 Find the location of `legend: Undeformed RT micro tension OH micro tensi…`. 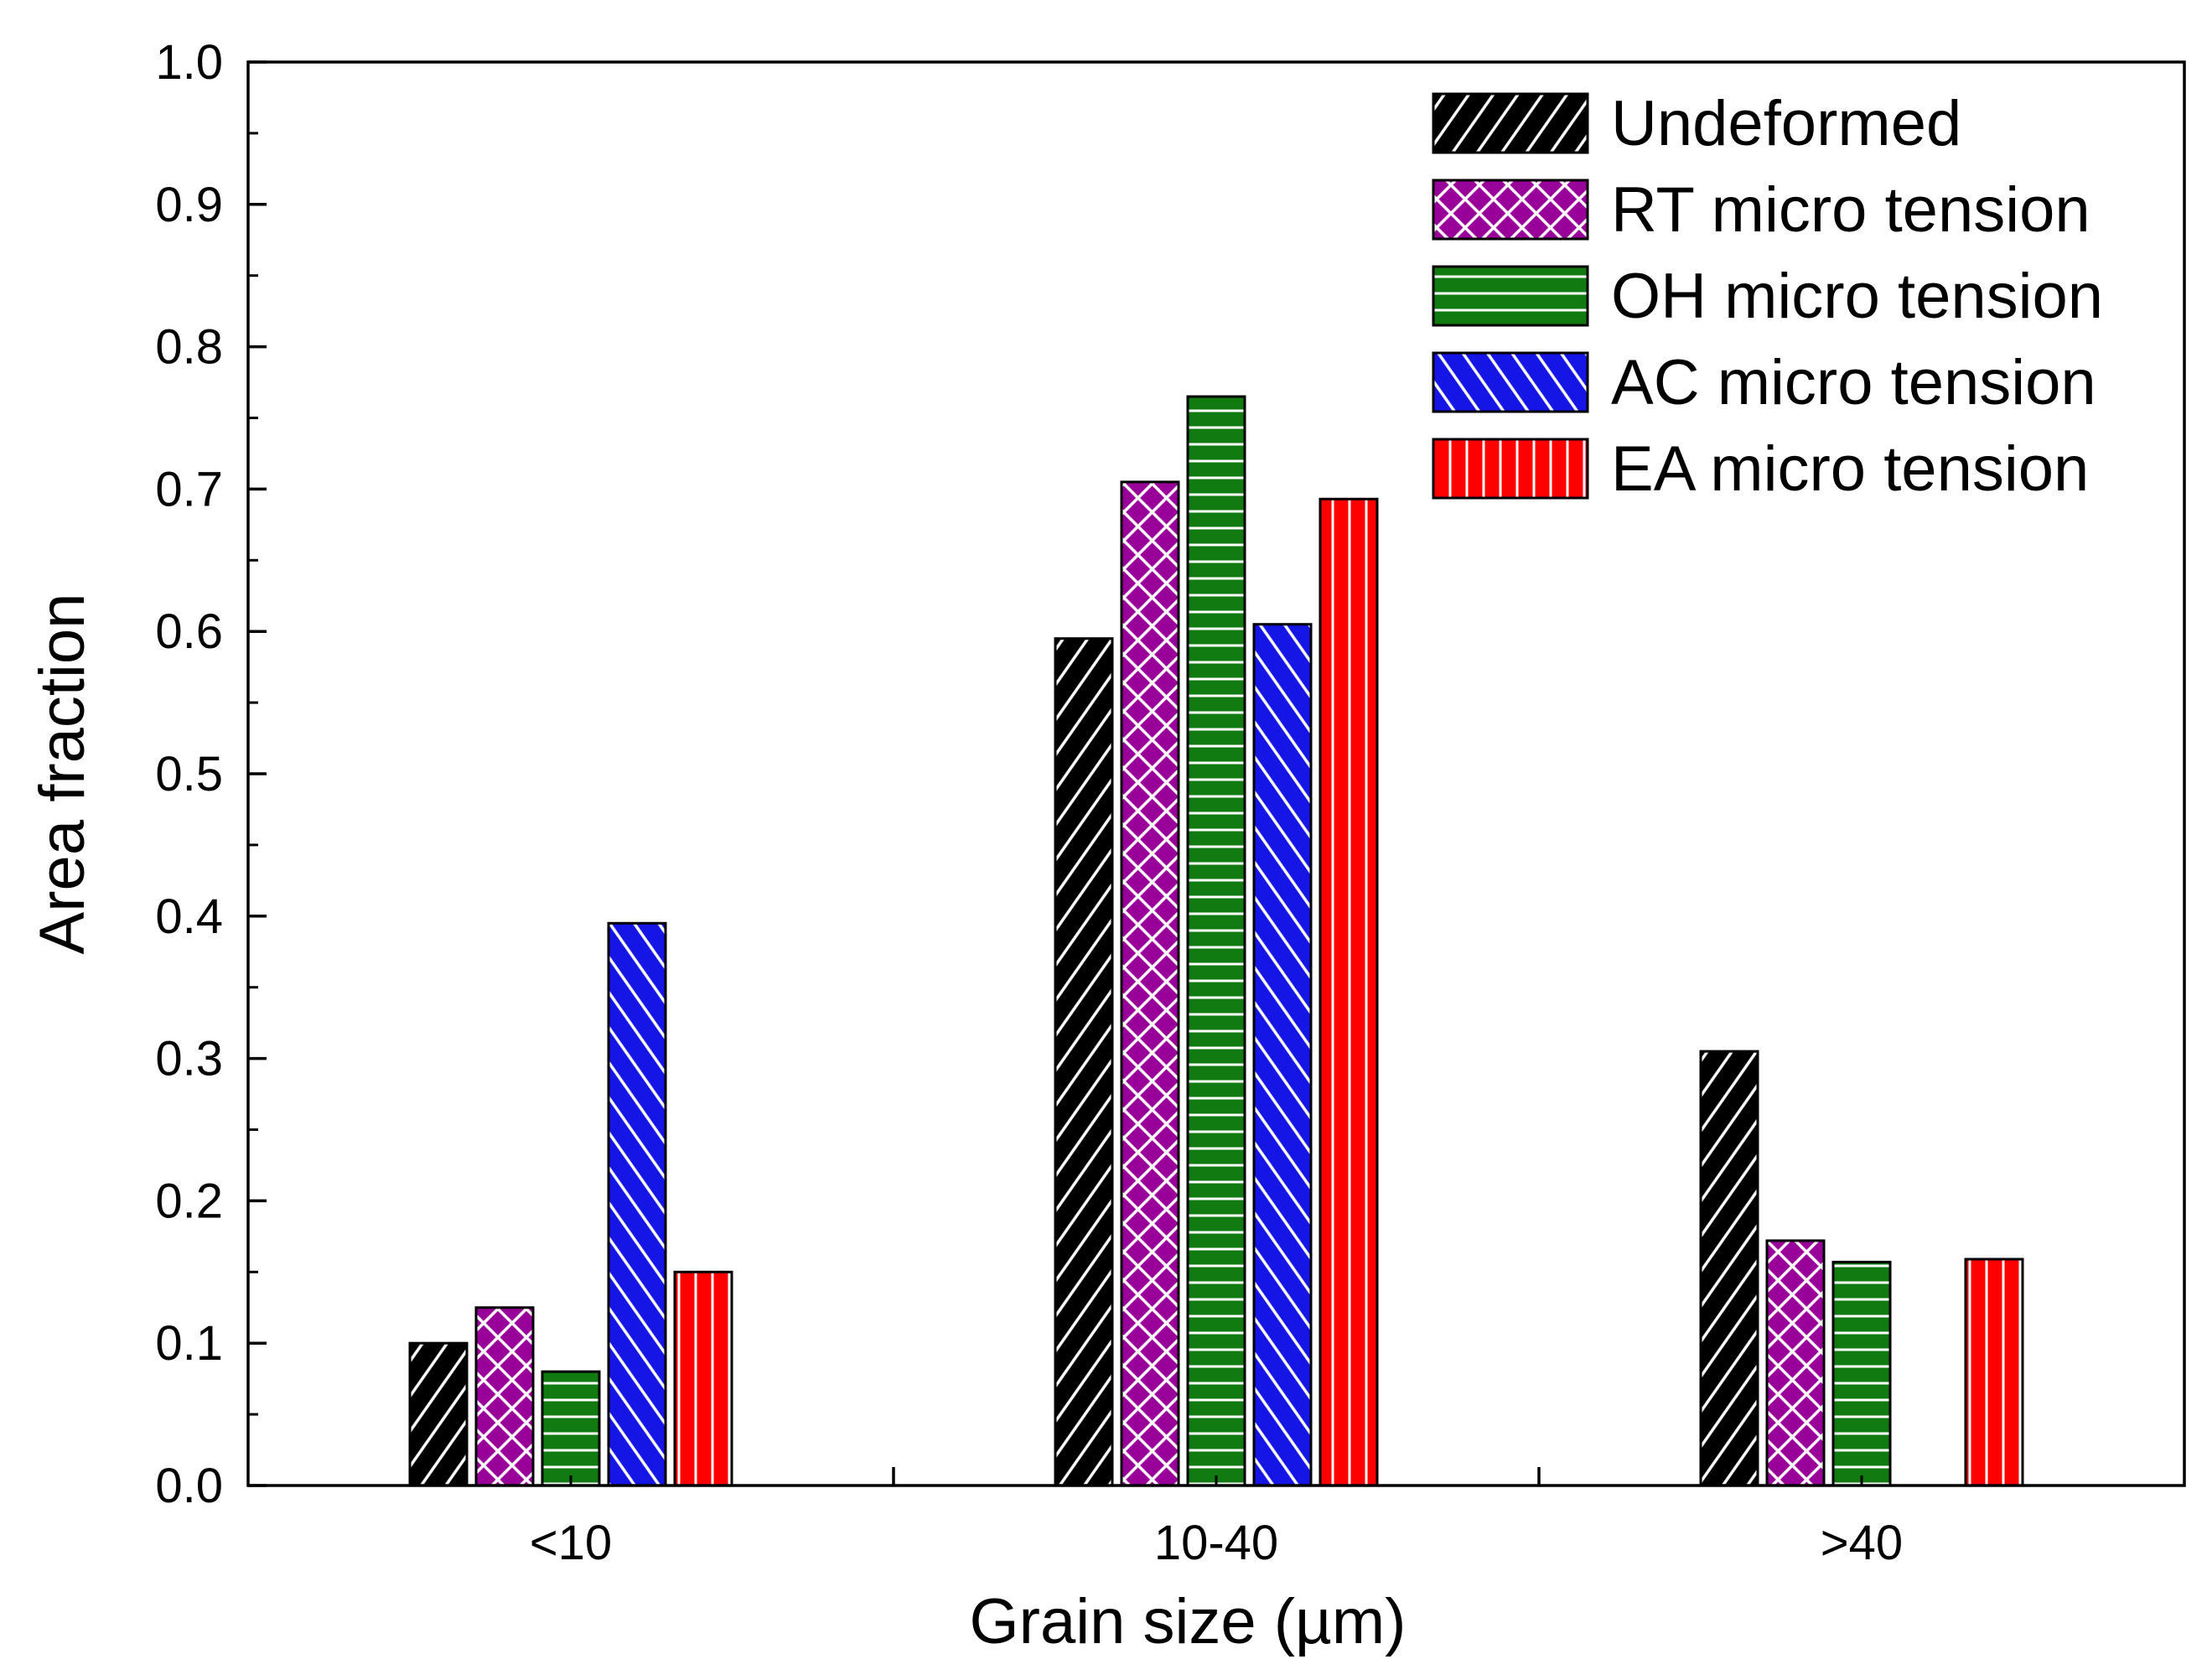

legend: Undeformed RT micro tension OH micro tensi… is located at coordinates (1767, 296).